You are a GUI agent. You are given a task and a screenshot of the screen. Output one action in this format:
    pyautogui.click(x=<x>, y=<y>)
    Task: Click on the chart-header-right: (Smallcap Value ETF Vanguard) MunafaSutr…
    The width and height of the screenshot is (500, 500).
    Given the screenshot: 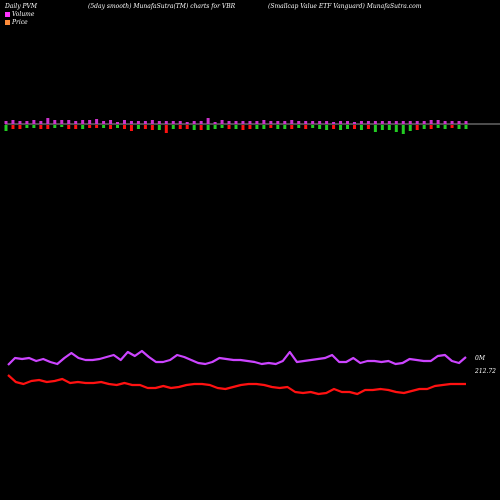 What is the action you would take?
    pyautogui.click(x=345, y=6)
    